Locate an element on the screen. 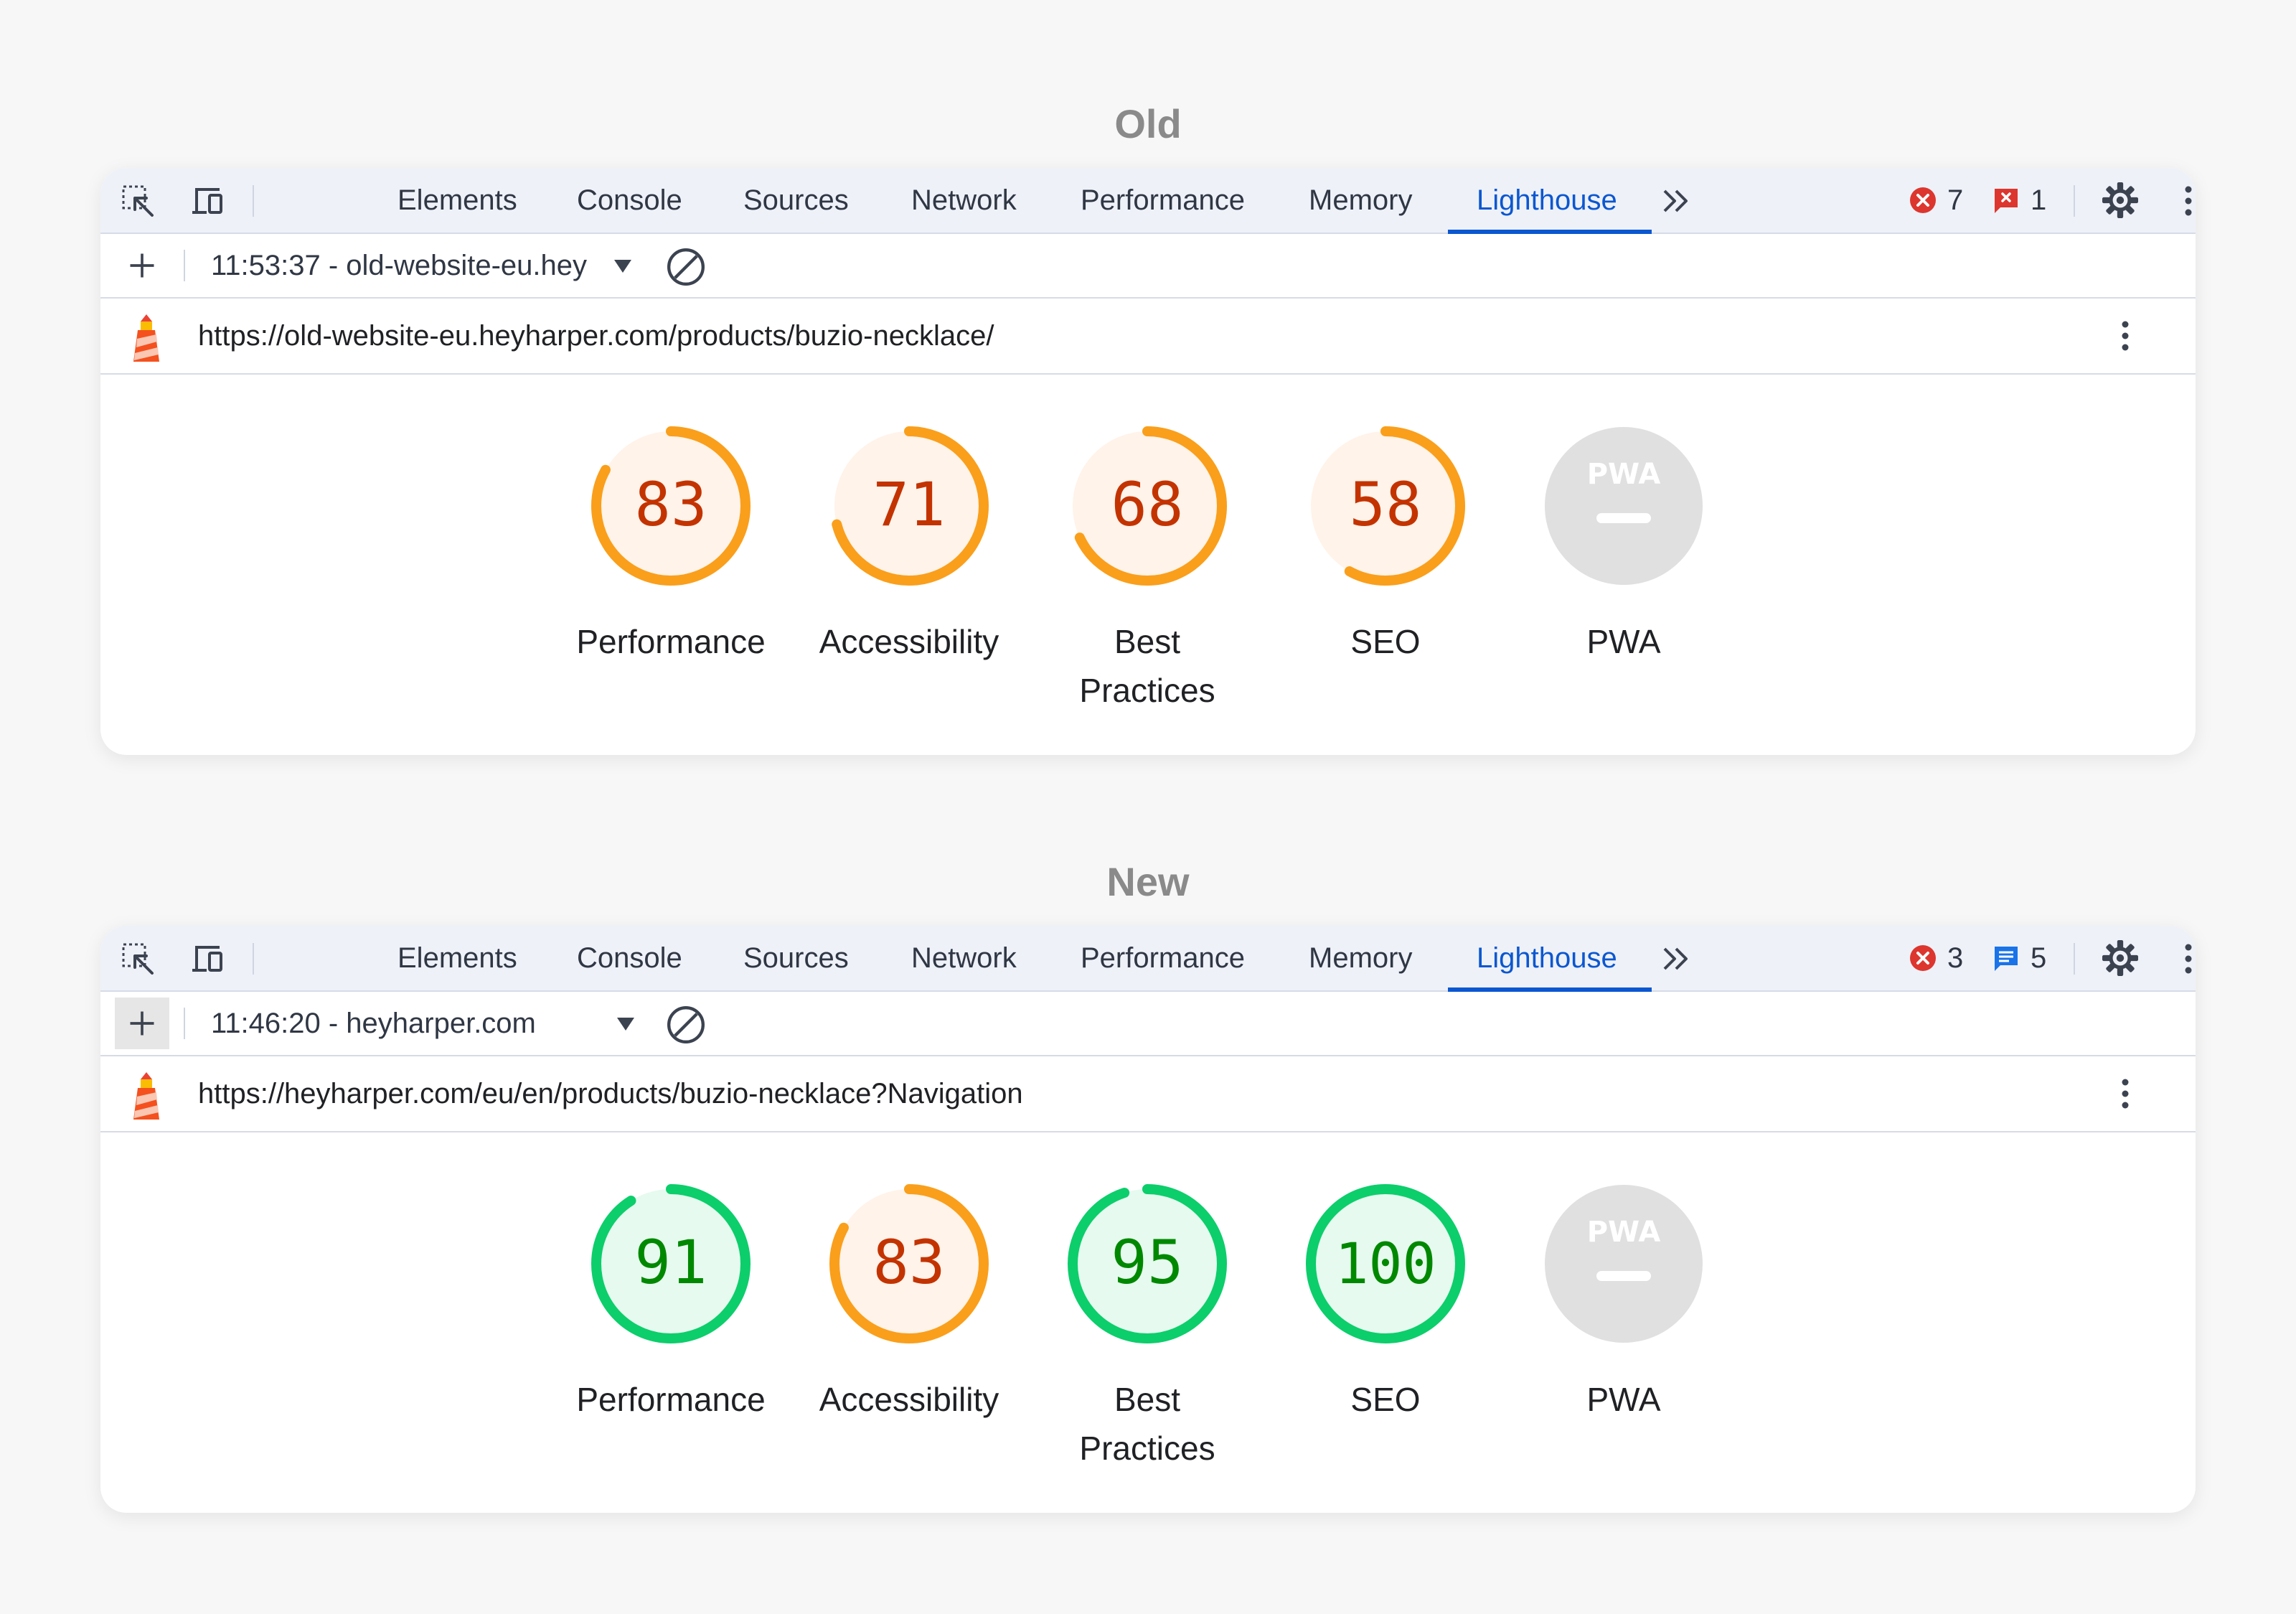 The image size is (2296, 1614). gauge-ring: 68 is located at coordinates (1148, 506).